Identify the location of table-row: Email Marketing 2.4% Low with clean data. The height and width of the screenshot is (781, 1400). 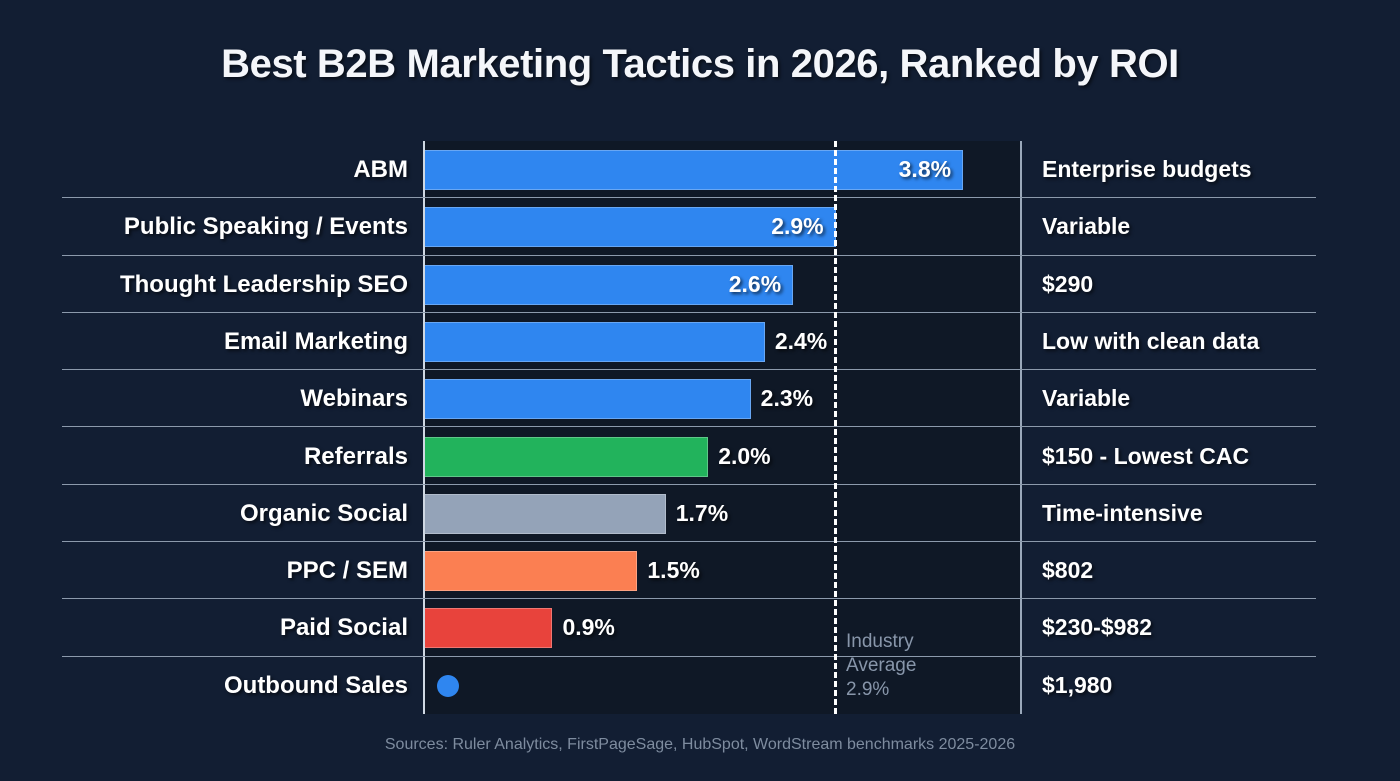
(700, 342).